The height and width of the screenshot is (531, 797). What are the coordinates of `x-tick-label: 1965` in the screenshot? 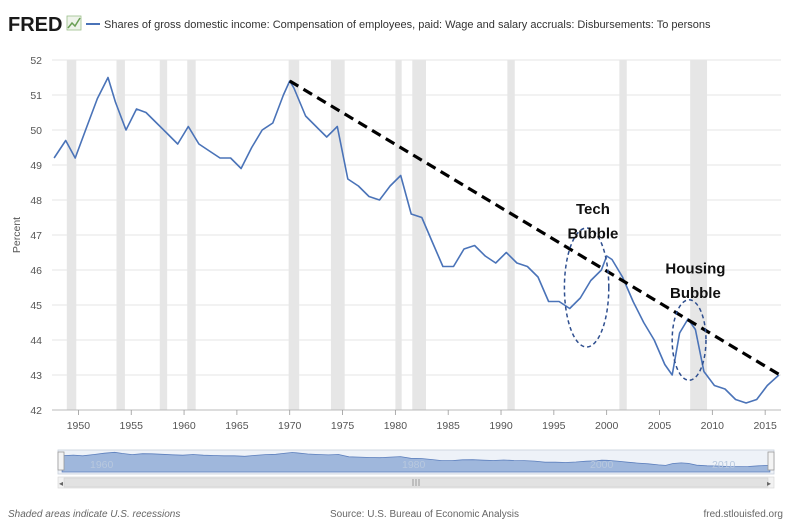 It's located at (237, 426).